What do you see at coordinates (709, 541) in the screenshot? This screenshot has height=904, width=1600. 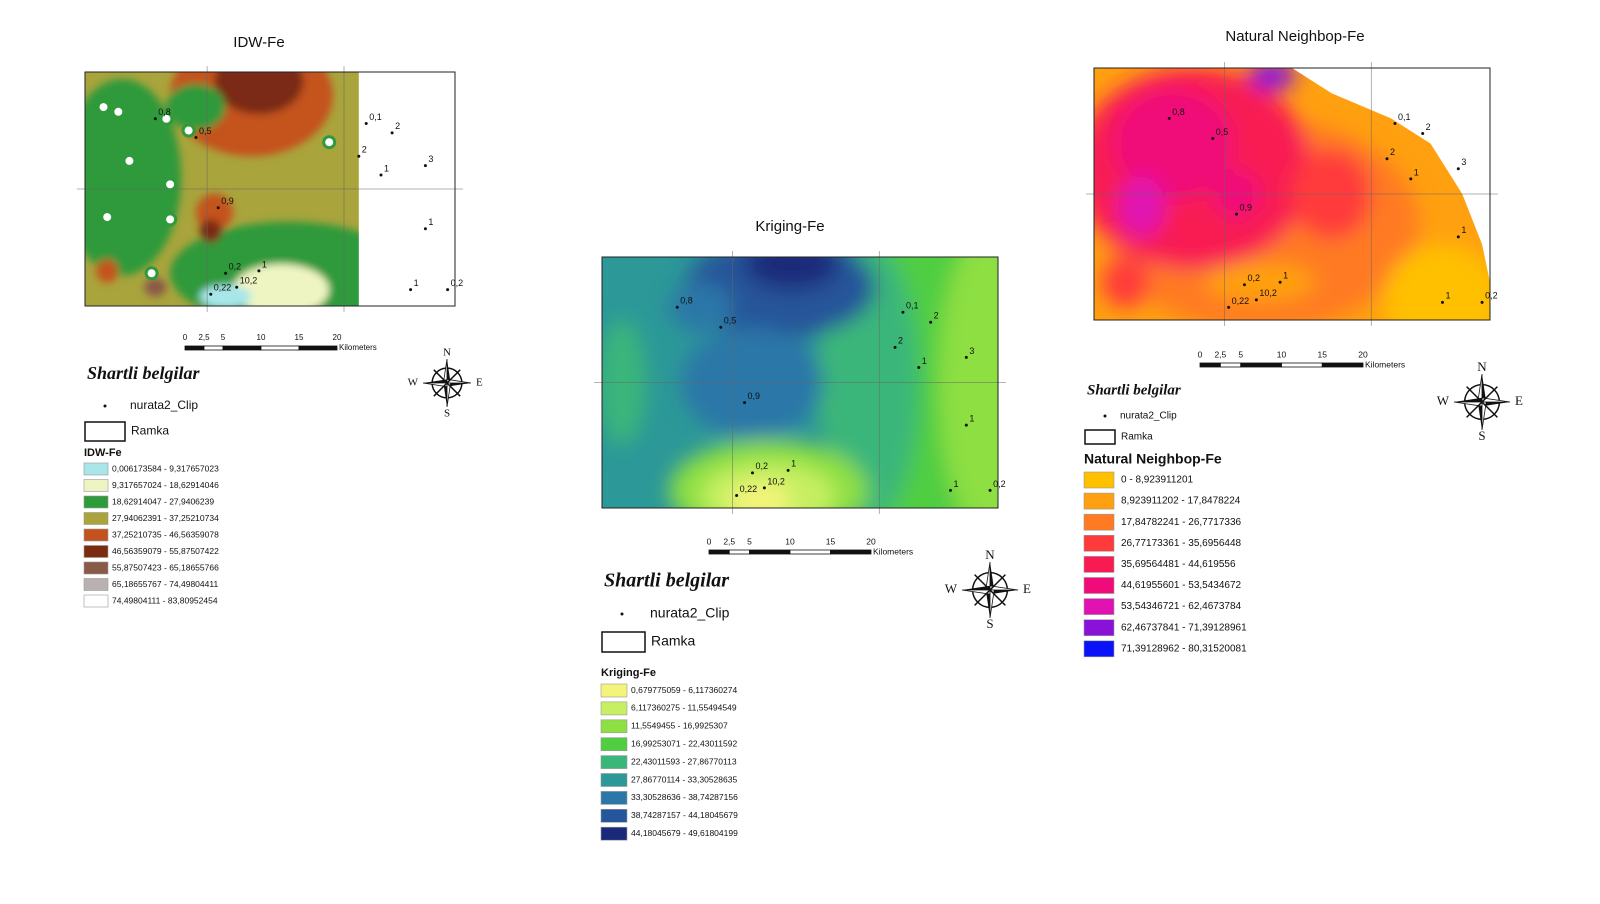 I see `scale-tick-label: 0` at bounding box center [709, 541].